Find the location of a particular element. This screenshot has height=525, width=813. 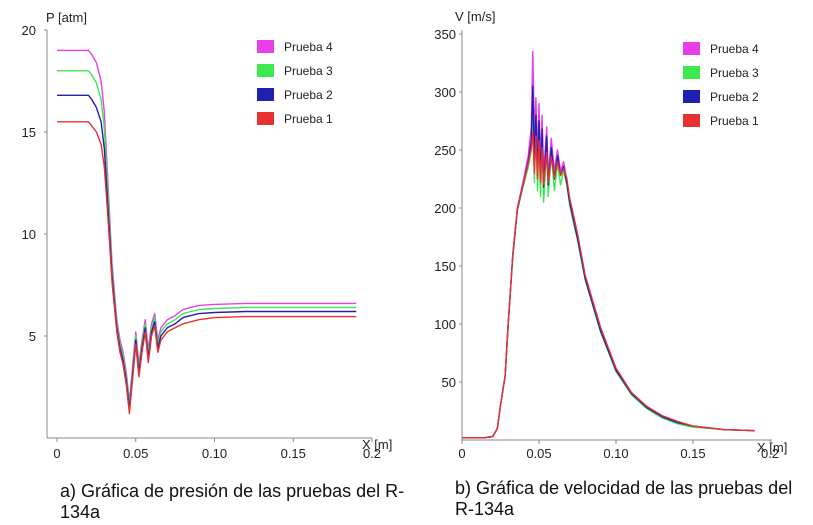

pressure-legend-label: Prueba 2 is located at coordinates (308, 95).